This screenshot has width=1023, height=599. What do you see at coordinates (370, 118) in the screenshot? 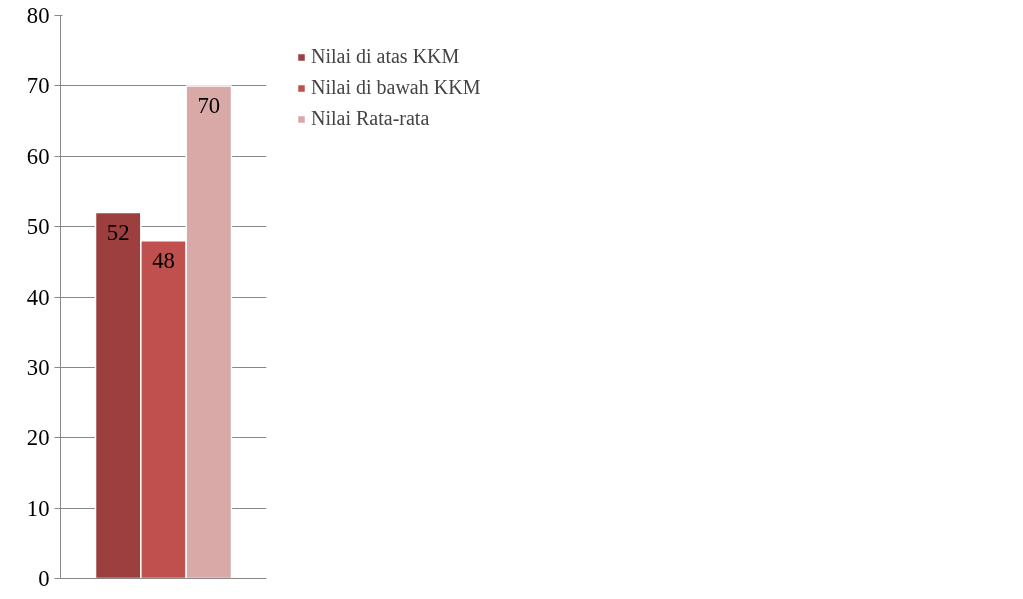
I see `legend-label: Nilai Rata-rata` at bounding box center [370, 118].